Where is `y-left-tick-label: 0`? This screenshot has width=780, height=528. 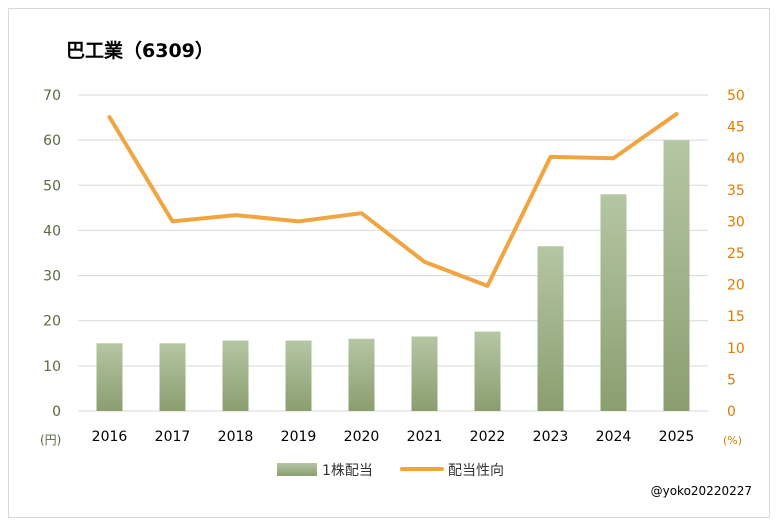 y-left-tick-label: 0 is located at coordinates (56, 412).